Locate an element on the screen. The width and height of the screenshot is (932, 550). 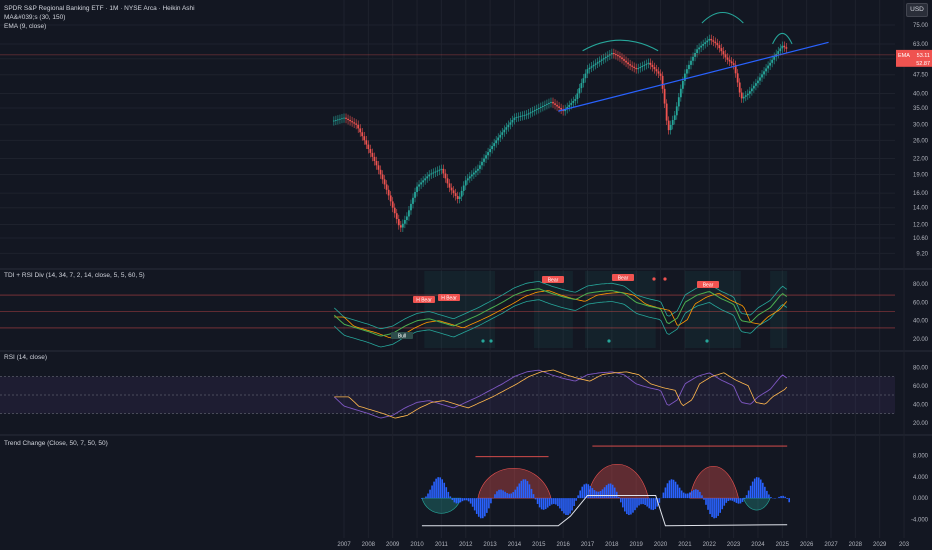
price-label-value: 53.11 is located at coordinates (923, 56).